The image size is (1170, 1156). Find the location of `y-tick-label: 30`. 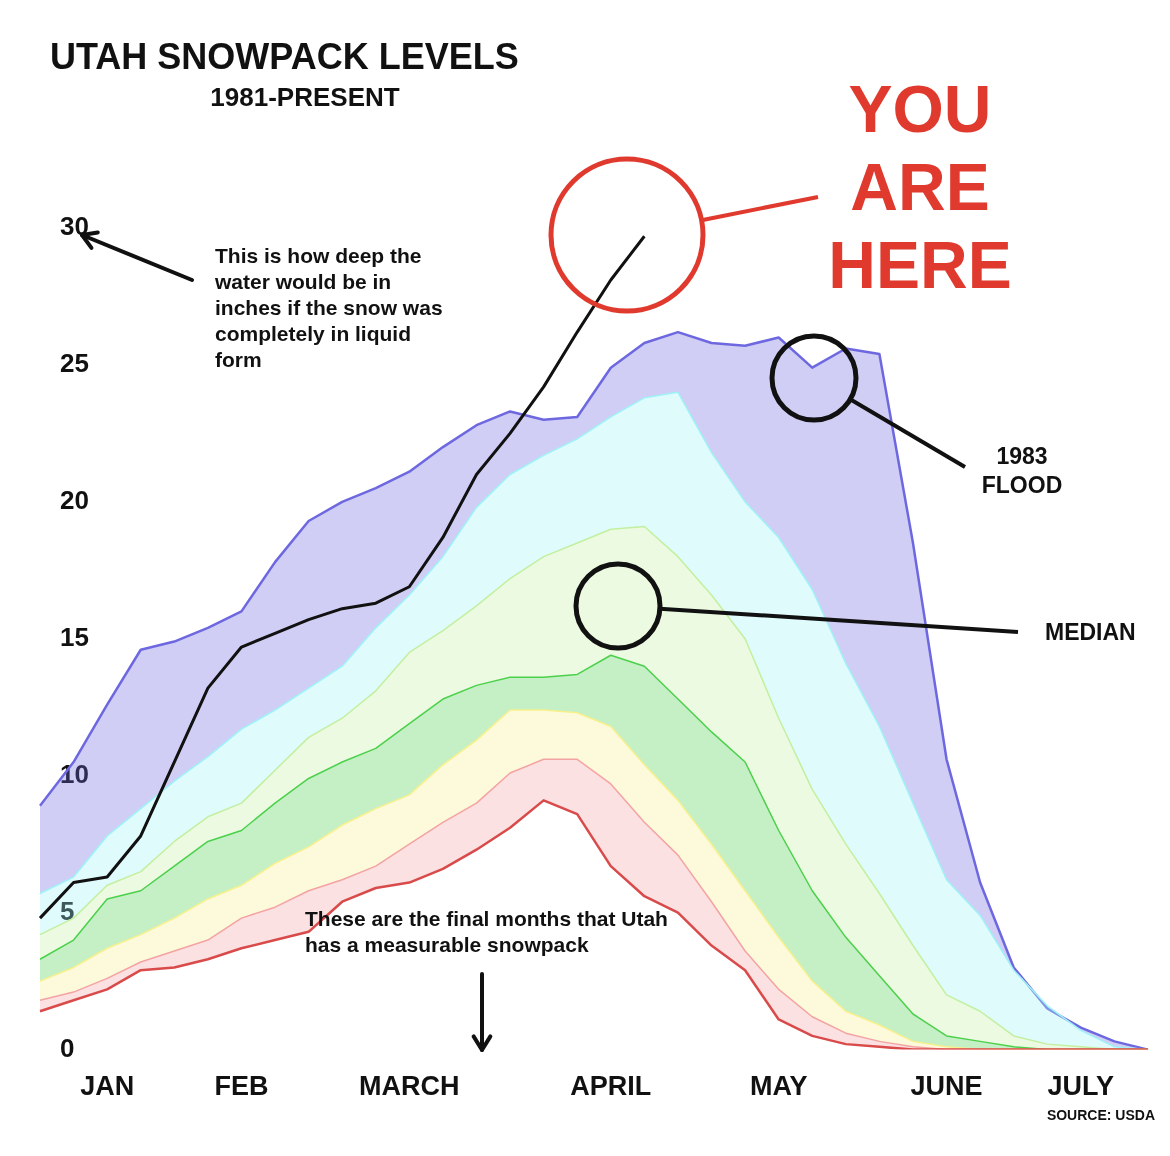

y-tick-label: 30 is located at coordinates (74, 226).